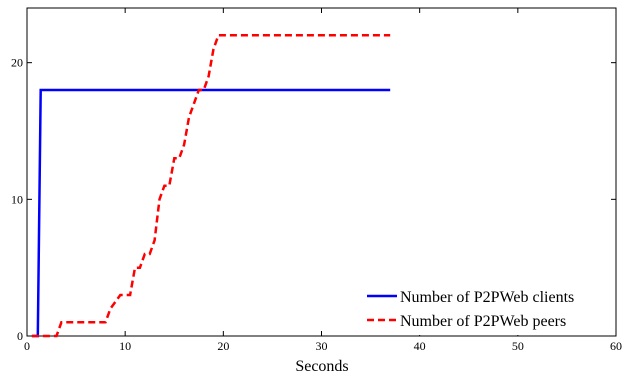 This screenshot has width=622, height=374. Describe the element at coordinates (518, 346) in the screenshot. I see `x-tick-label: 50` at that location.